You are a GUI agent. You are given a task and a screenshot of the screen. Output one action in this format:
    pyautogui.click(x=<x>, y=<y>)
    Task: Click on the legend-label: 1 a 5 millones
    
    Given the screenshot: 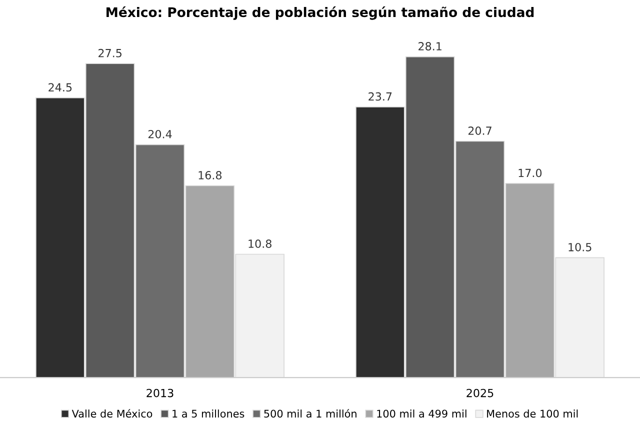 What is the action you would take?
    pyautogui.click(x=208, y=414)
    